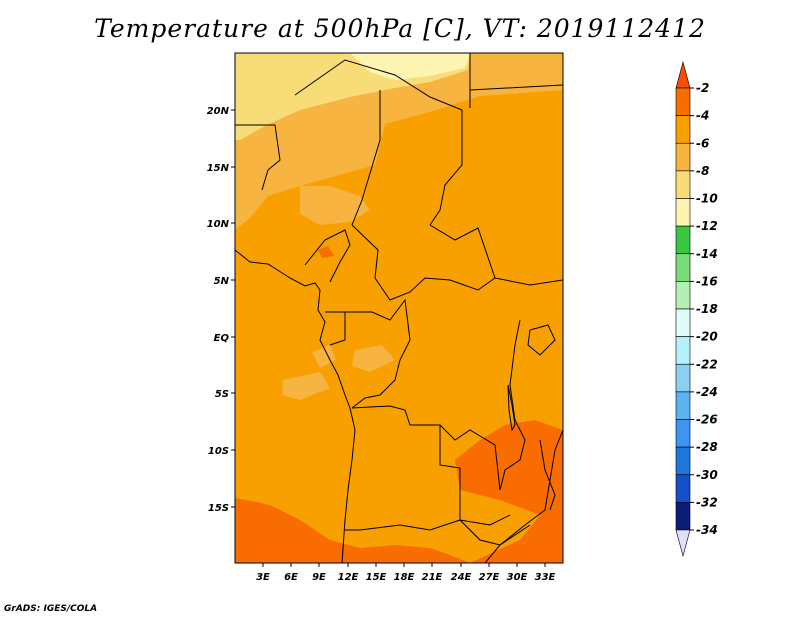 The height and width of the screenshot is (618, 800). Describe the element at coordinates (541, 340) in the screenshot. I see `lake-victoria` at that location.